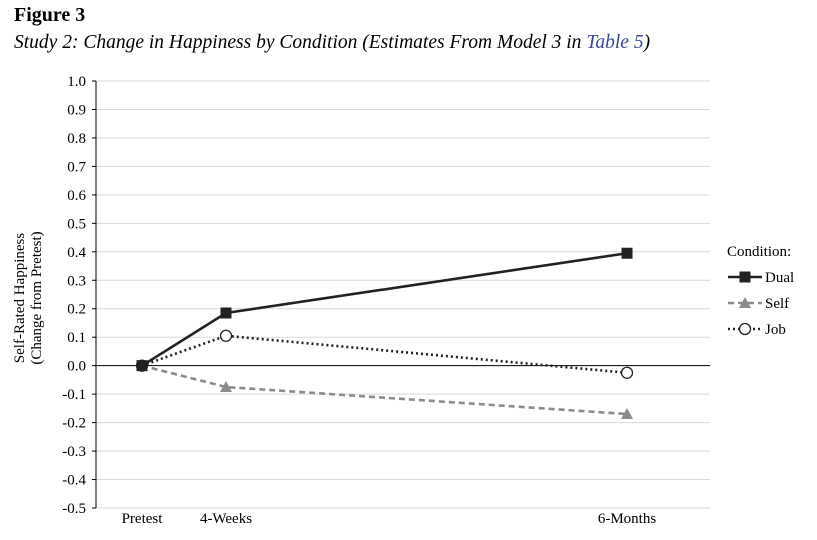  I want to click on series-line-dual, so click(384, 309).